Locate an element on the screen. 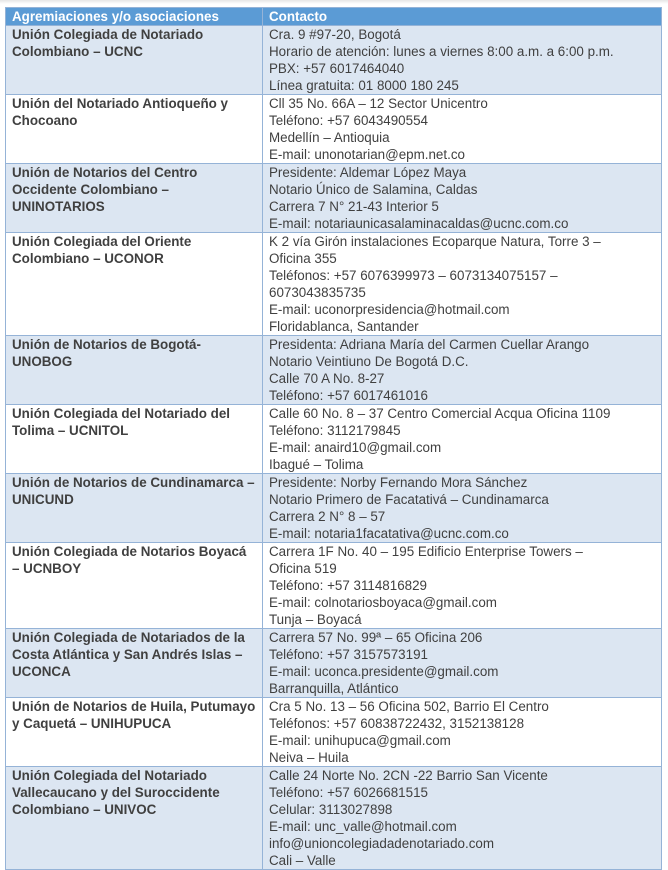 This screenshot has height=870, width=668. contact-line: Cali – Valle is located at coordinates (302, 860).